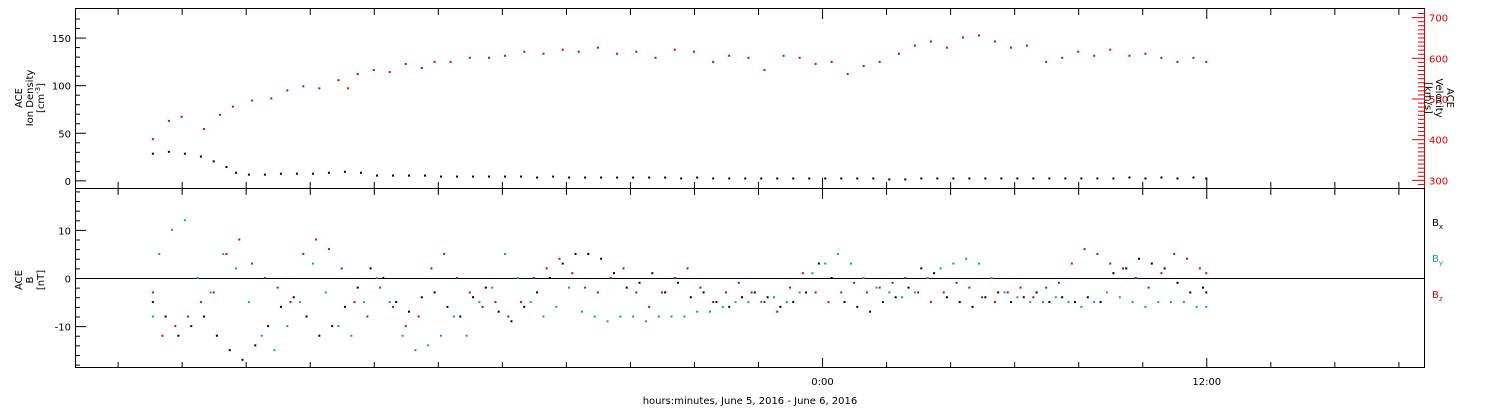  Describe the element at coordinates (822, 382) in the screenshot. I see `x-tick-label: 0:00` at that location.